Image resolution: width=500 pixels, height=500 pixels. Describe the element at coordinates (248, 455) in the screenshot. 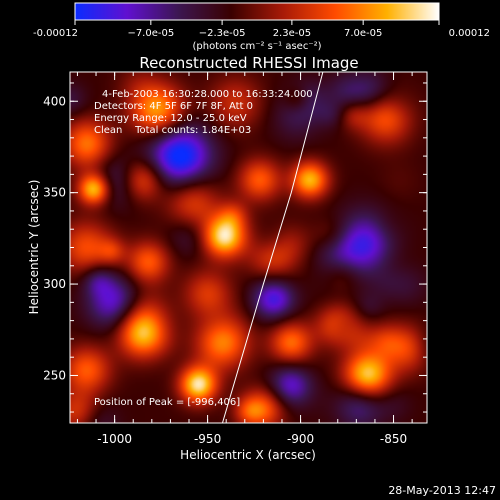

I see `x-axis-label: Heliocentric X (arcsec)` at that location.